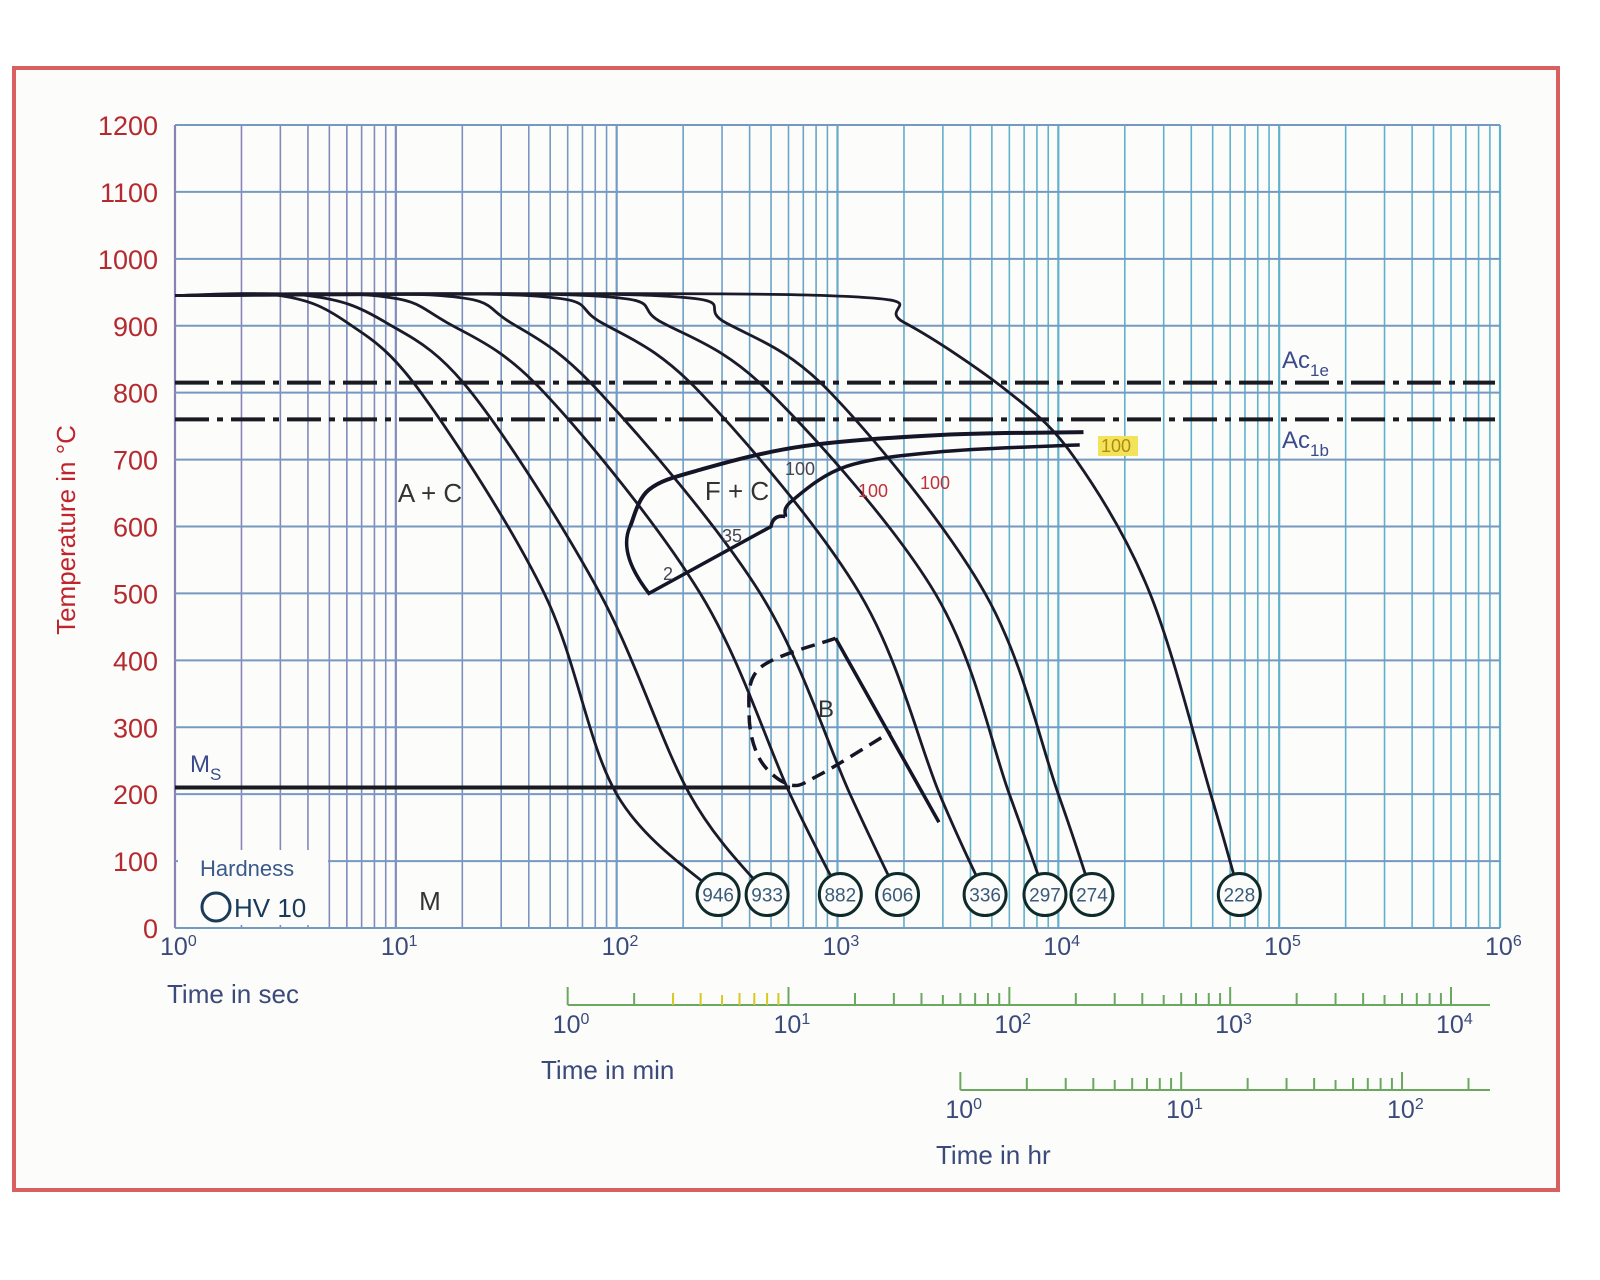 The image size is (1600, 1280). I want to click on region-label-m: M, so click(430, 901).